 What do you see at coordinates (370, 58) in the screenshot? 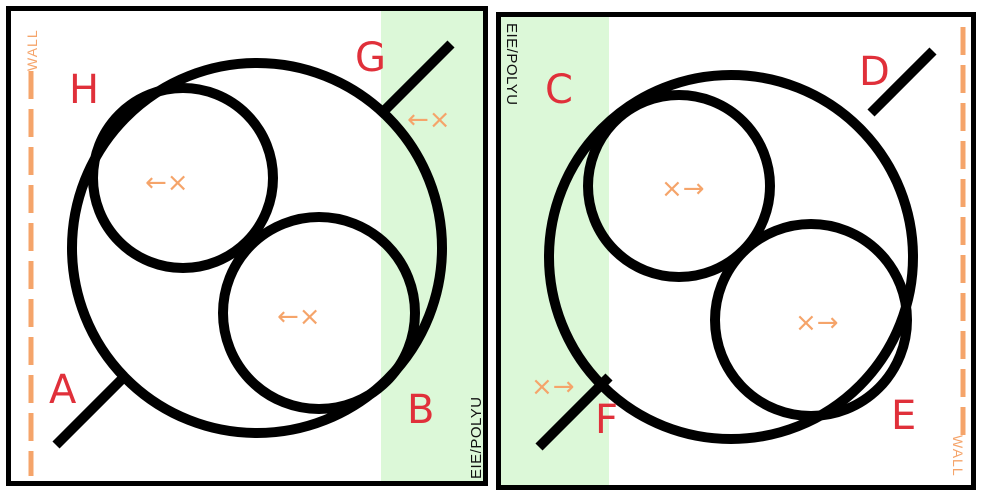
I see `label-g: G` at bounding box center [370, 58].